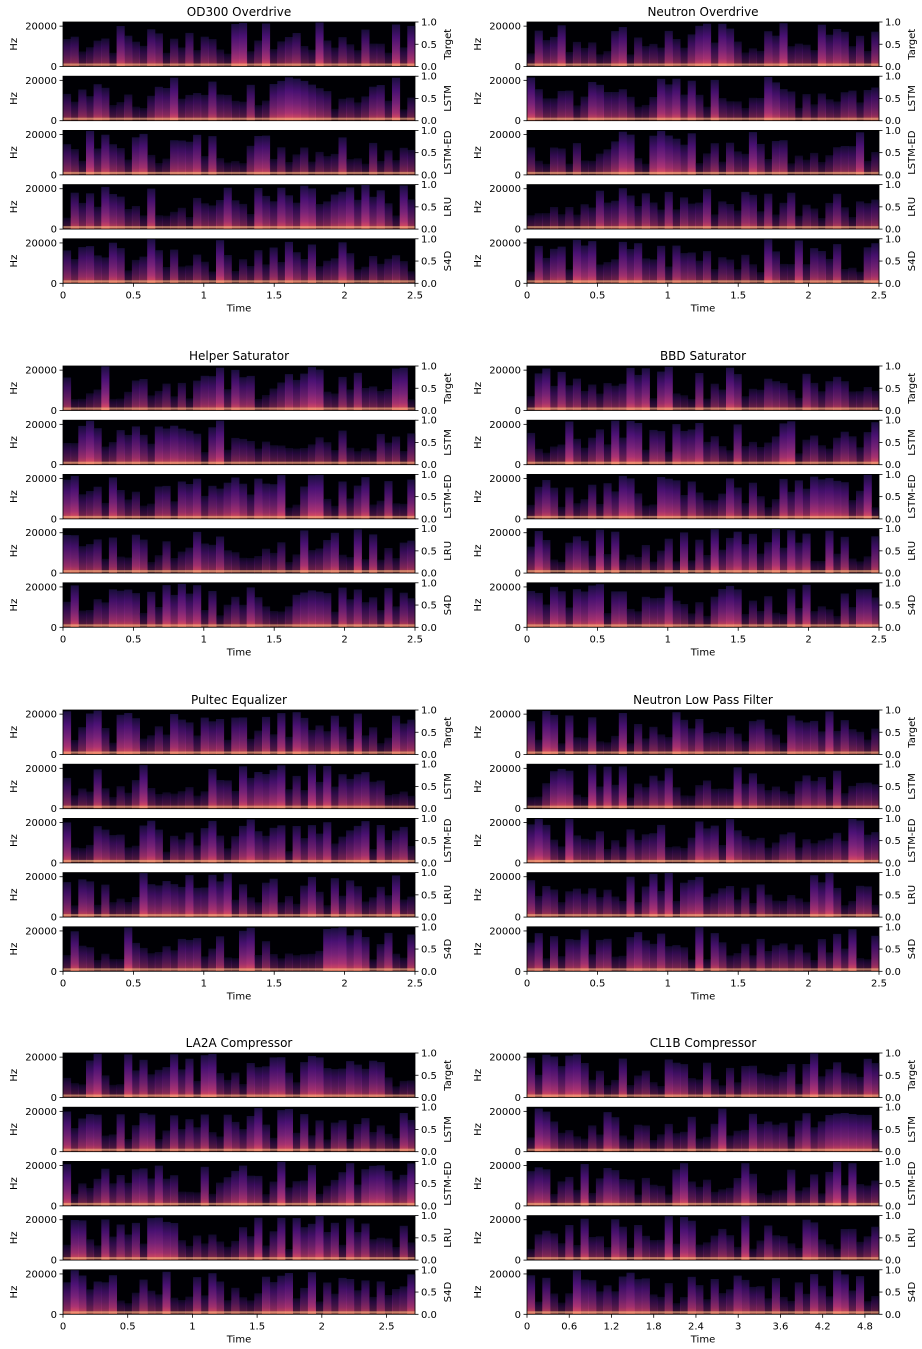 The width and height of the screenshot is (922, 1349). What do you see at coordinates (893, 711) in the screenshot?
I see `right-tick-label: 1.0` at bounding box center [893, 711].